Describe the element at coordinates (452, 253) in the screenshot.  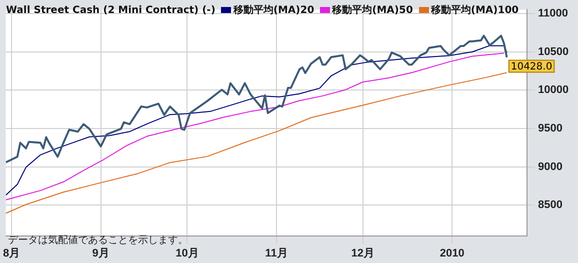
I see `x-tick-label: 2010` at that location.